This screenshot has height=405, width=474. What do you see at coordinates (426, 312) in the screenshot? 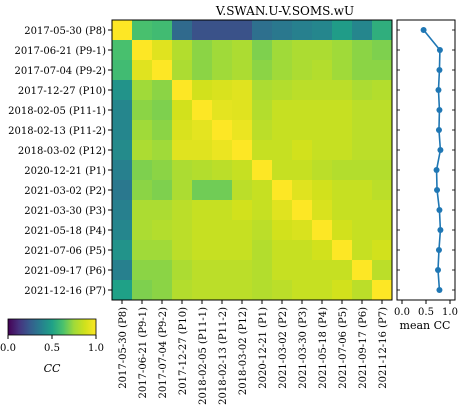
I see `mean-cc-x-tick-label: 0.5` at bounding box center [426, 312].